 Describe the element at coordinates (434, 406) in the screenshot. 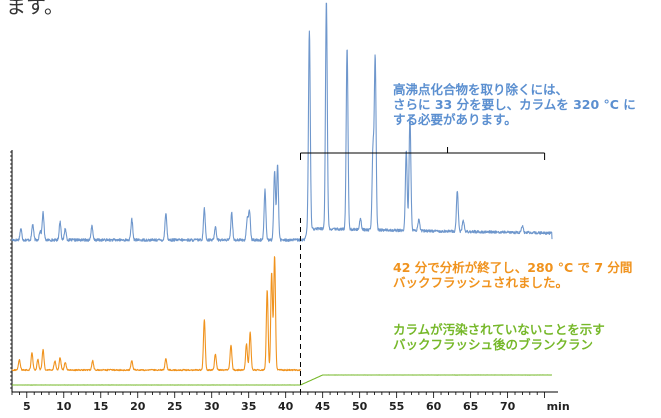

I see `x-tick-label: 60` at that location.